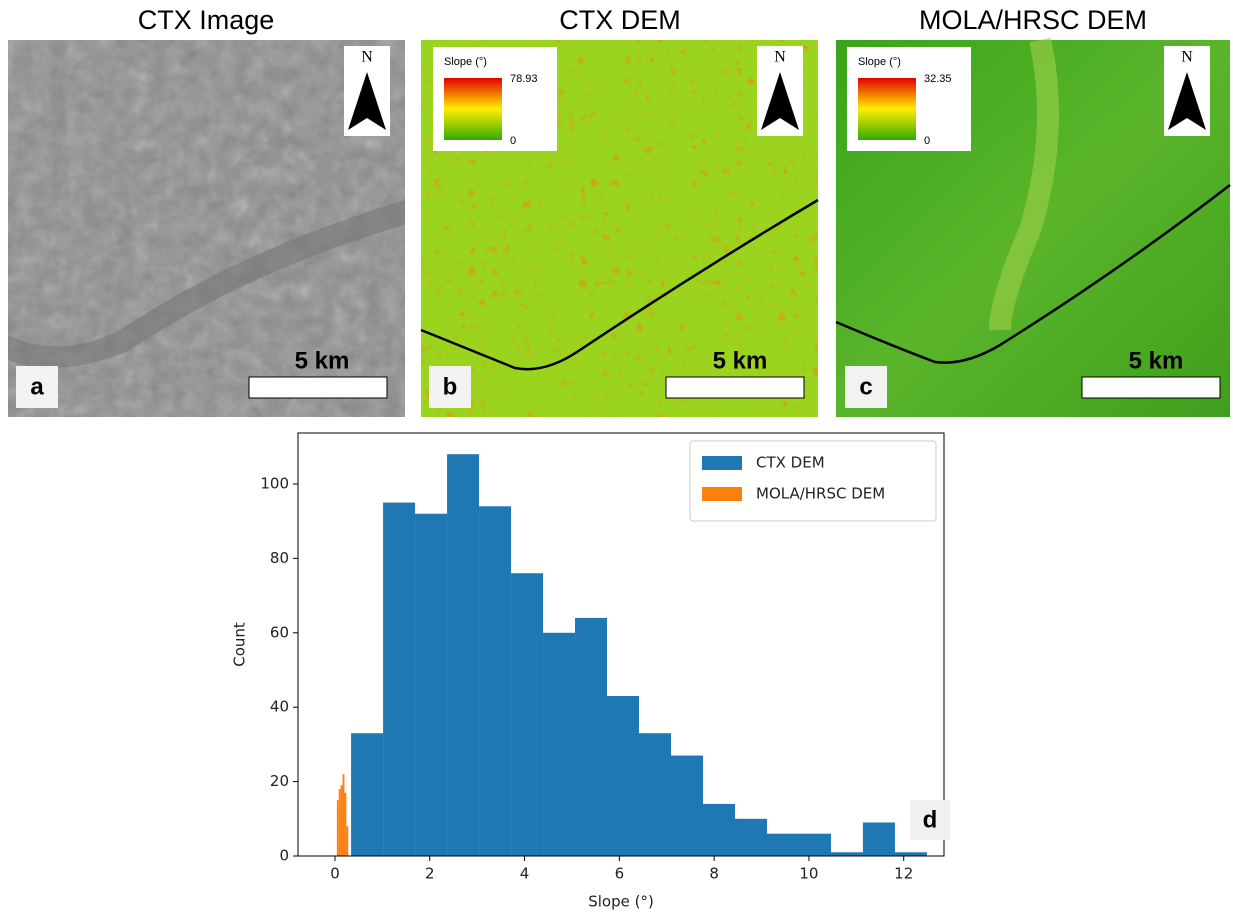 This screenshot has width=1233, height=915. Describe the element at coordinates (820, 494) in the screenshot. I see `legend-label: MOLA/HRSC DEM` at that location.